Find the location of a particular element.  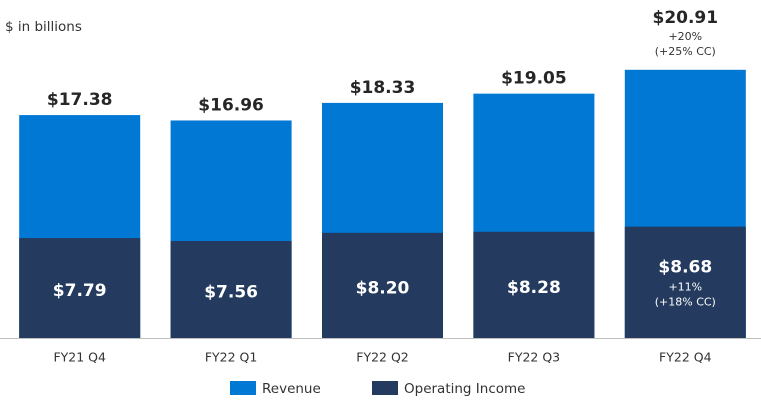

value-label: $7.79 is located at coordinates (80, 291).